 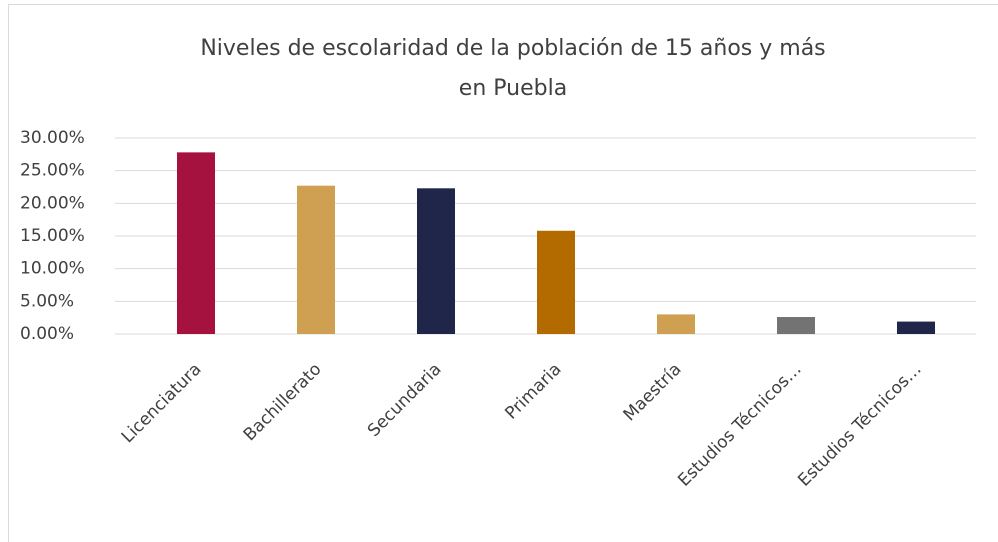 What do you see at coordinates (47, 334) in the screenshot?
I see `y-tick-label: 0.00%` at bounding box center [47, 334].